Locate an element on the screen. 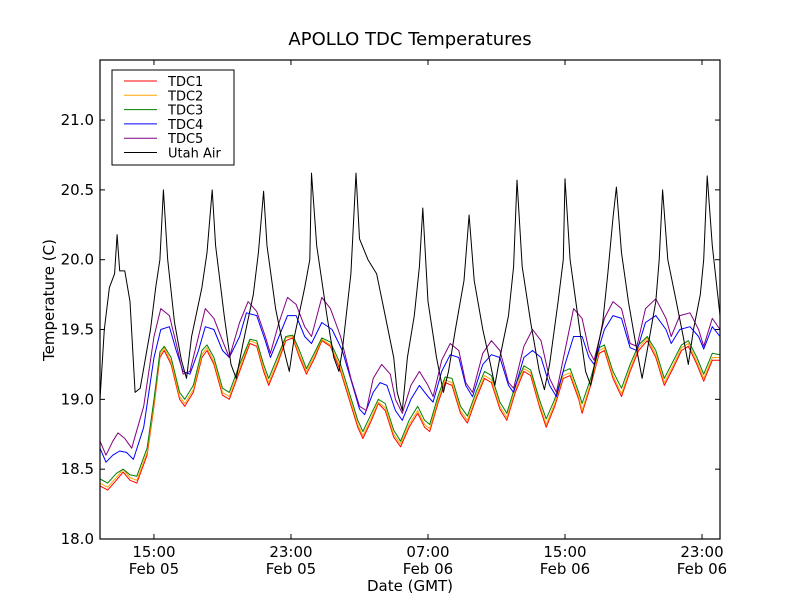 The width and height of the screenshot is (800, 600). legend-label-tdc4: TDC4 is located at coordinates (185, 125).